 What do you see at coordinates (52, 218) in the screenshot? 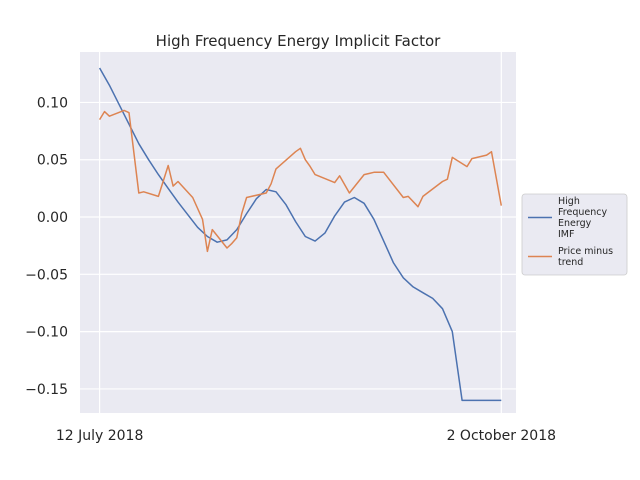
I see `y-tick-label: 0.00` at bounding box center [52, 218].